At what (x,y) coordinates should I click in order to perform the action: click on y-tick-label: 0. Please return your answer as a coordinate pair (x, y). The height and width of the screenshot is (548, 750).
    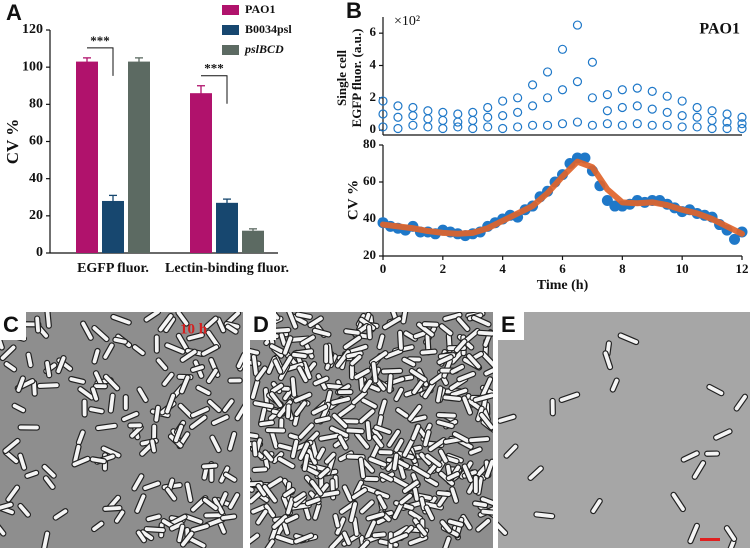
    Looking at the image, I should click on (373, 128).